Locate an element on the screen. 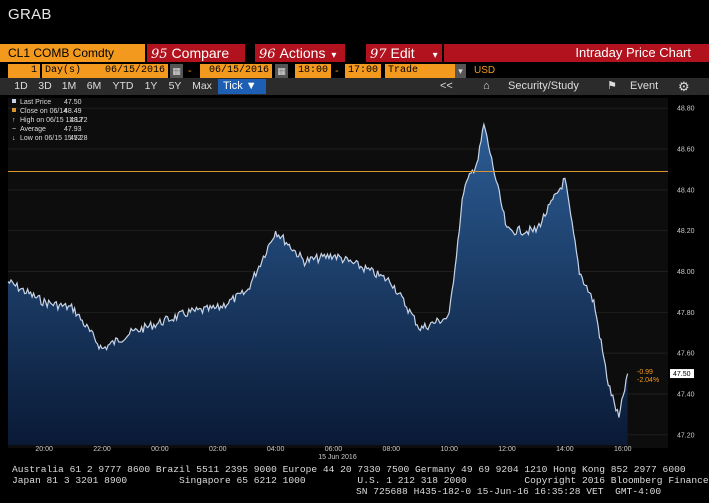 The image size is (709, 503). y-tick-label: 48.20 is located at coordinates (686, 231).